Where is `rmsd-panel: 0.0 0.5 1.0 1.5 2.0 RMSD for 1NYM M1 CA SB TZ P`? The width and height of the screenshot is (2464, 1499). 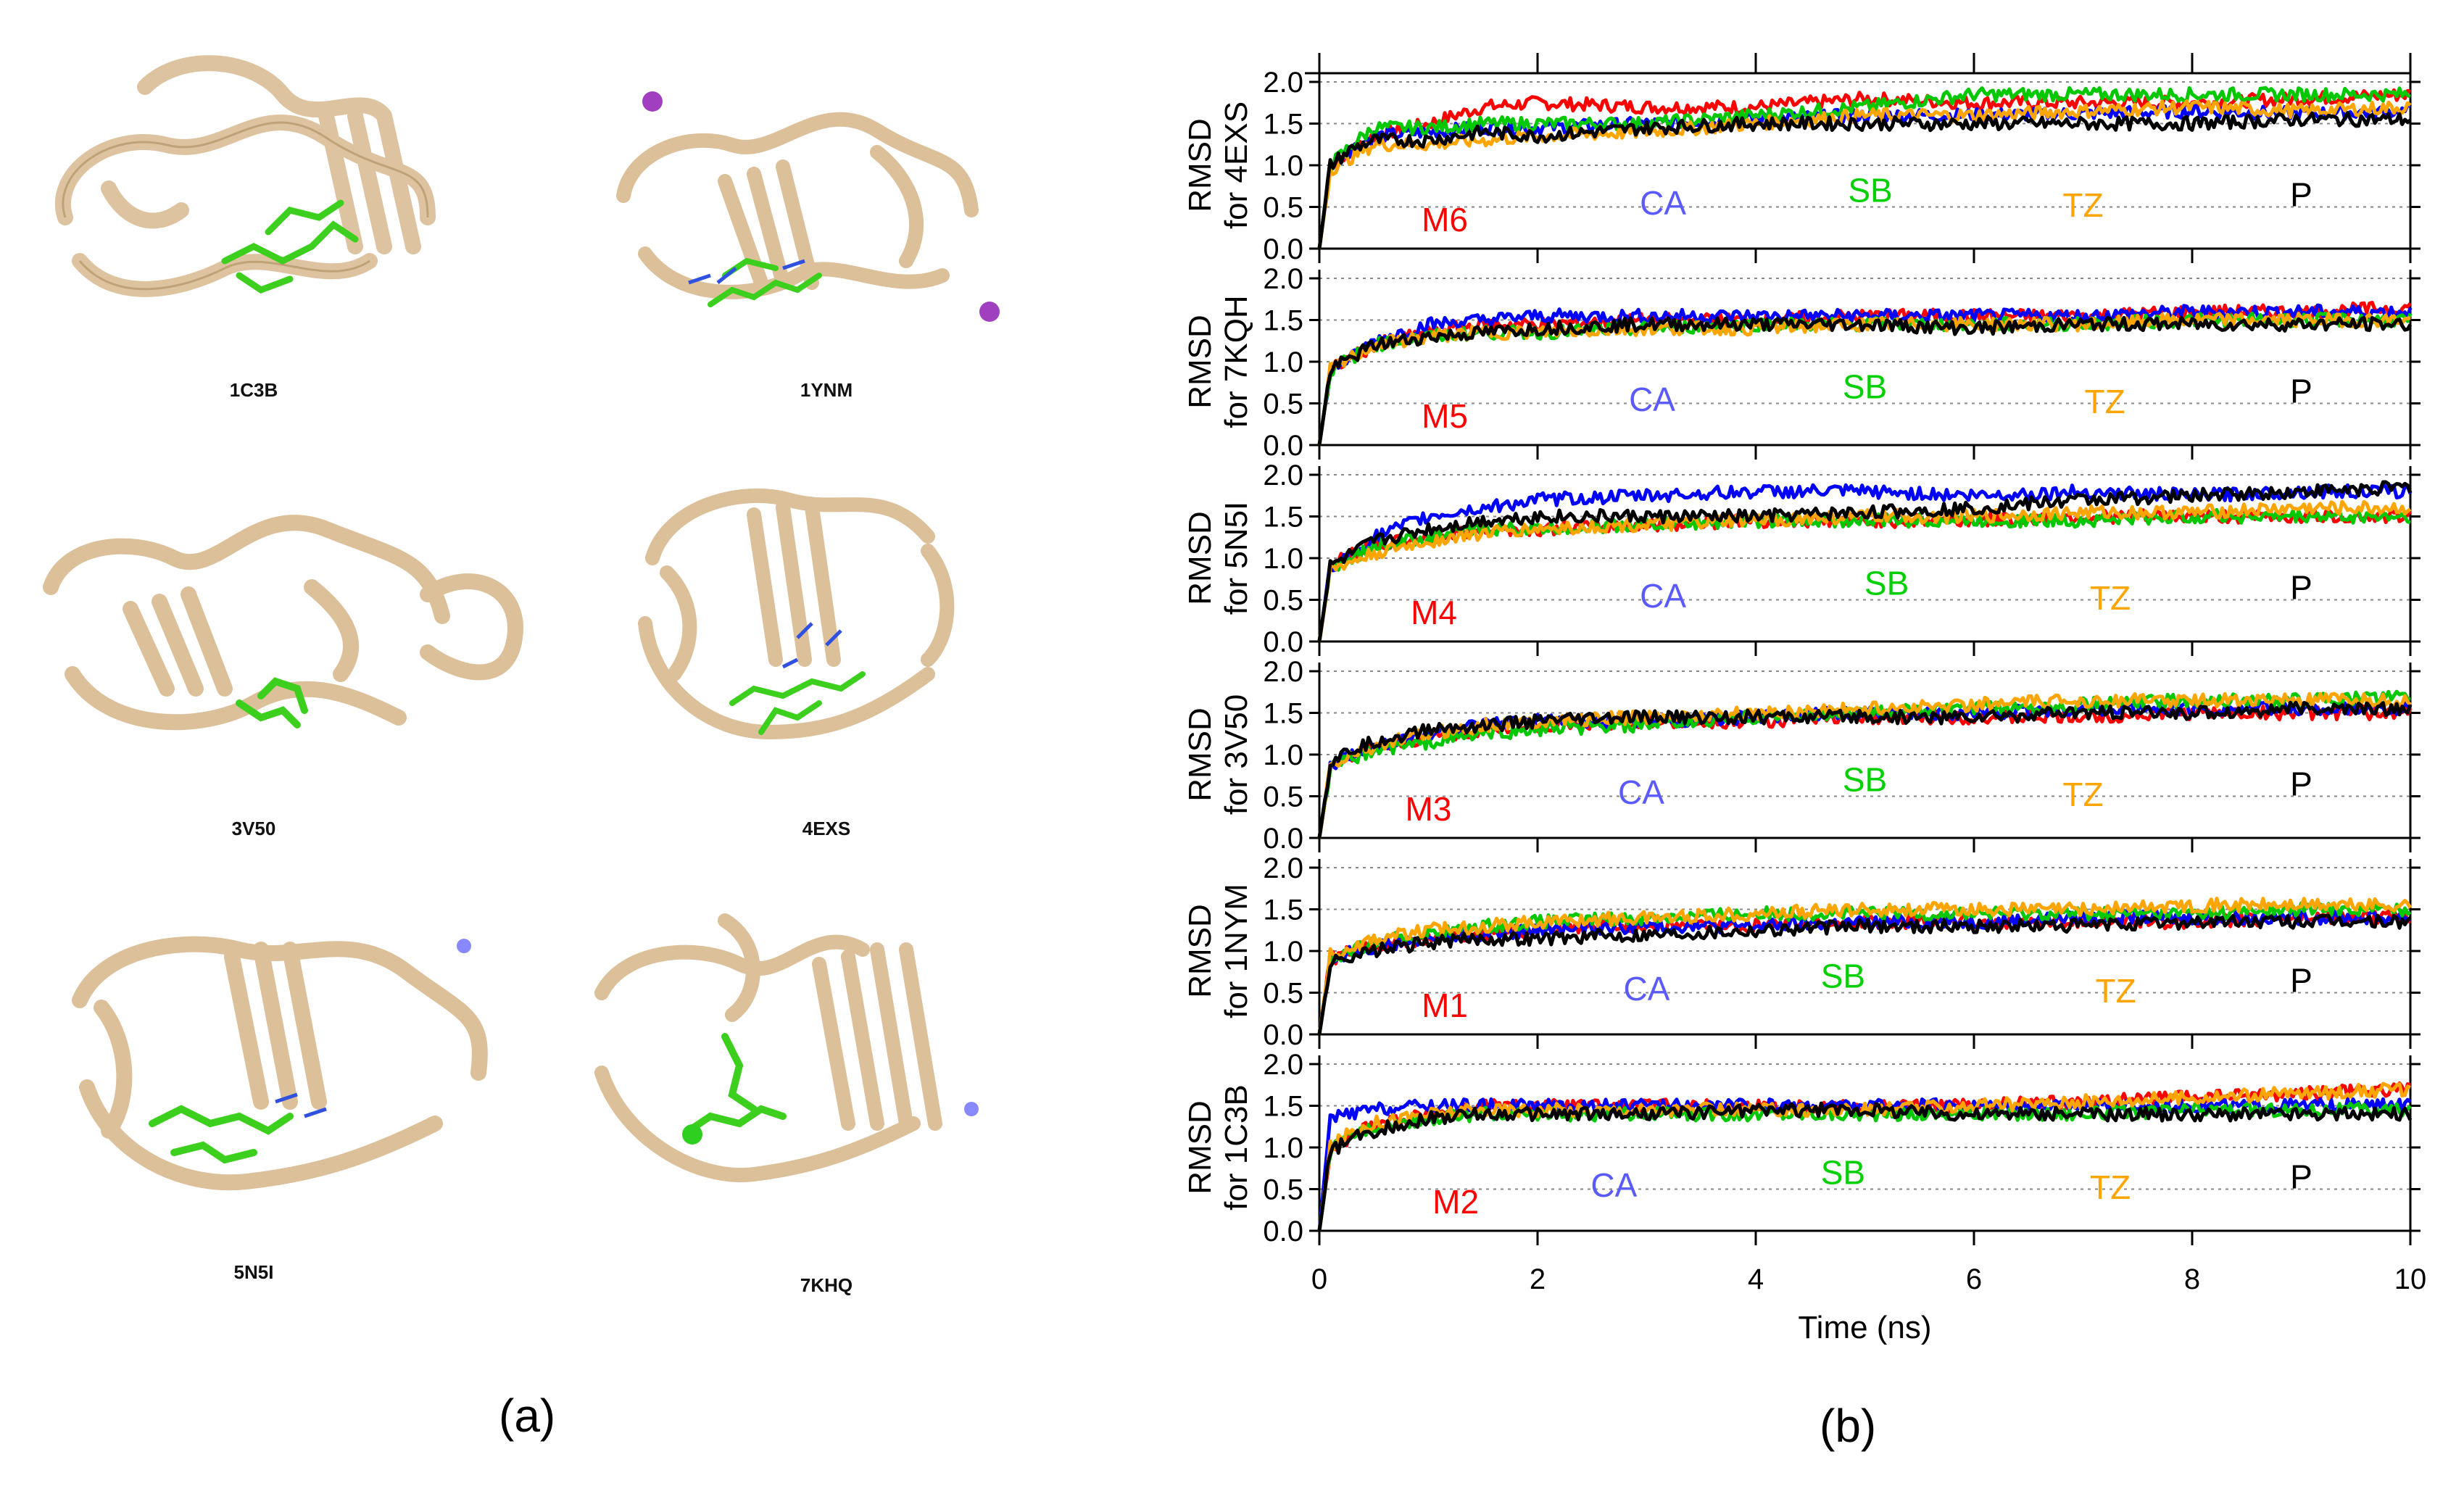 rmsd-panel: 0.0 0.5 1.0 1.5 2.0 RMSD for 1NYM M1 CA SB TZ P is located at coordinates (1802, 952).